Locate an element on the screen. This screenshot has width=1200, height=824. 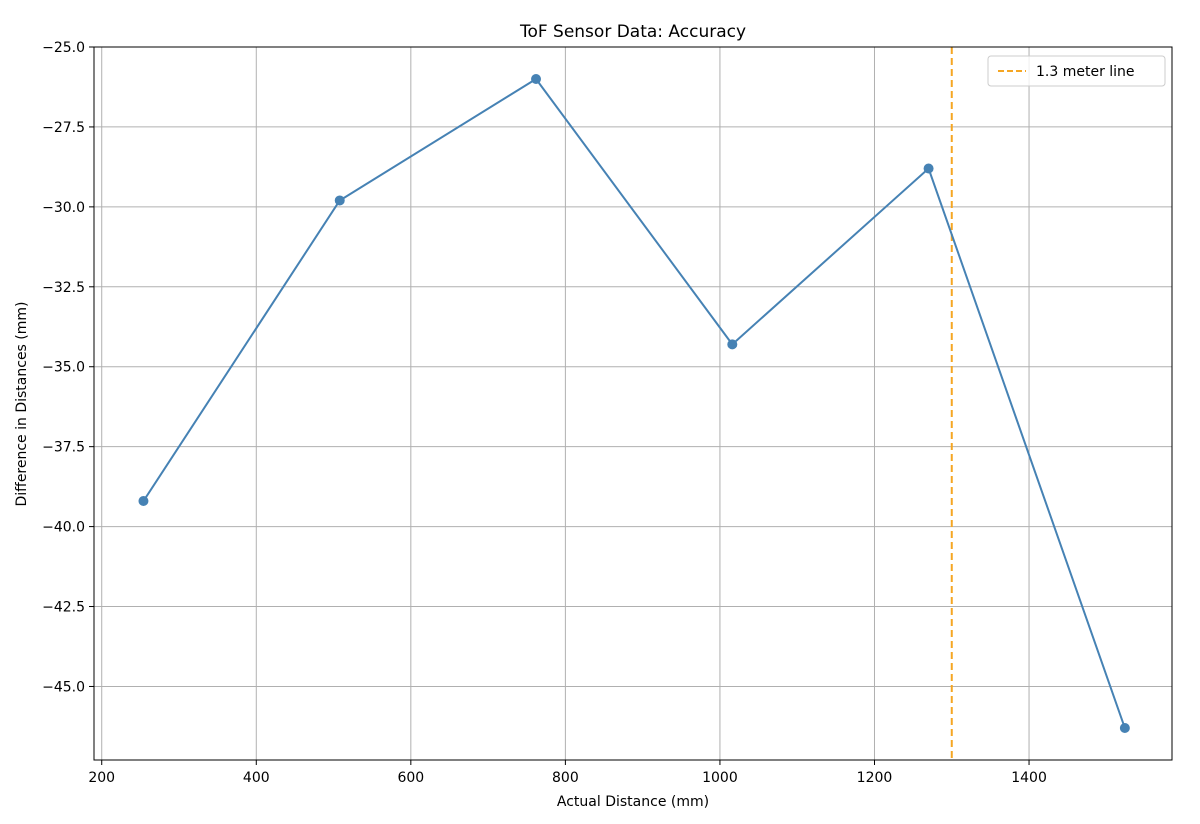
y-tick-label: −45.0 is located at coordinates (63, 687).